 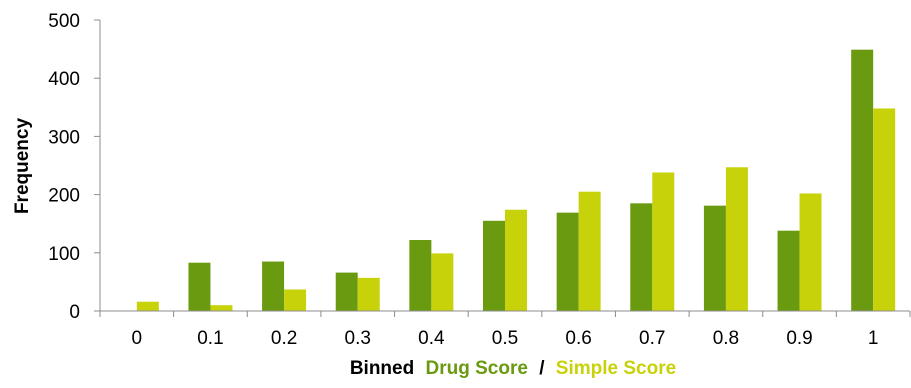 What do you see at coordinates (578, 338) in the screenshot?
I see `x-tick-label: 0.6` at bounding box center [578, 338].